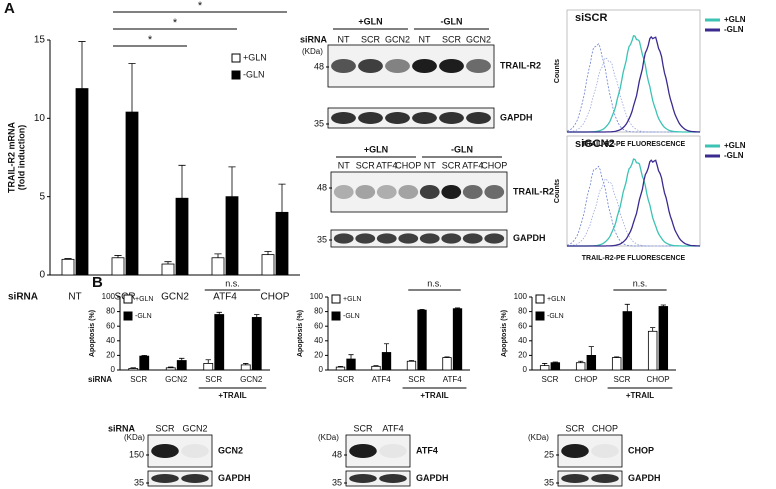 This screenshot has height=489, width=776. I want to click on row-label: siRNA, so click(314, 39).